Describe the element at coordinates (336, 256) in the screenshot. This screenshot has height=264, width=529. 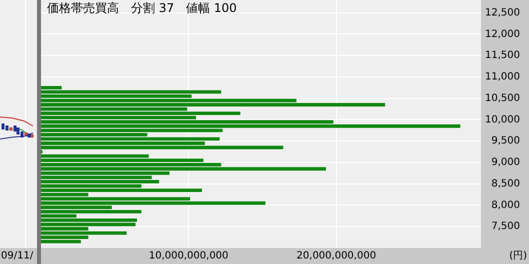
I see `x-tick-label: 20,000,000,000` at that location.